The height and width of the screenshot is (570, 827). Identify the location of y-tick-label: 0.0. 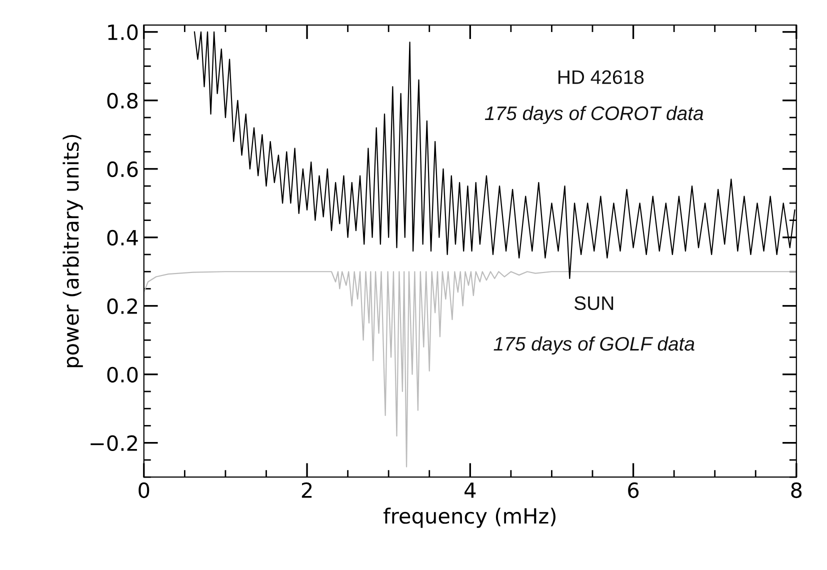
(122, 374).